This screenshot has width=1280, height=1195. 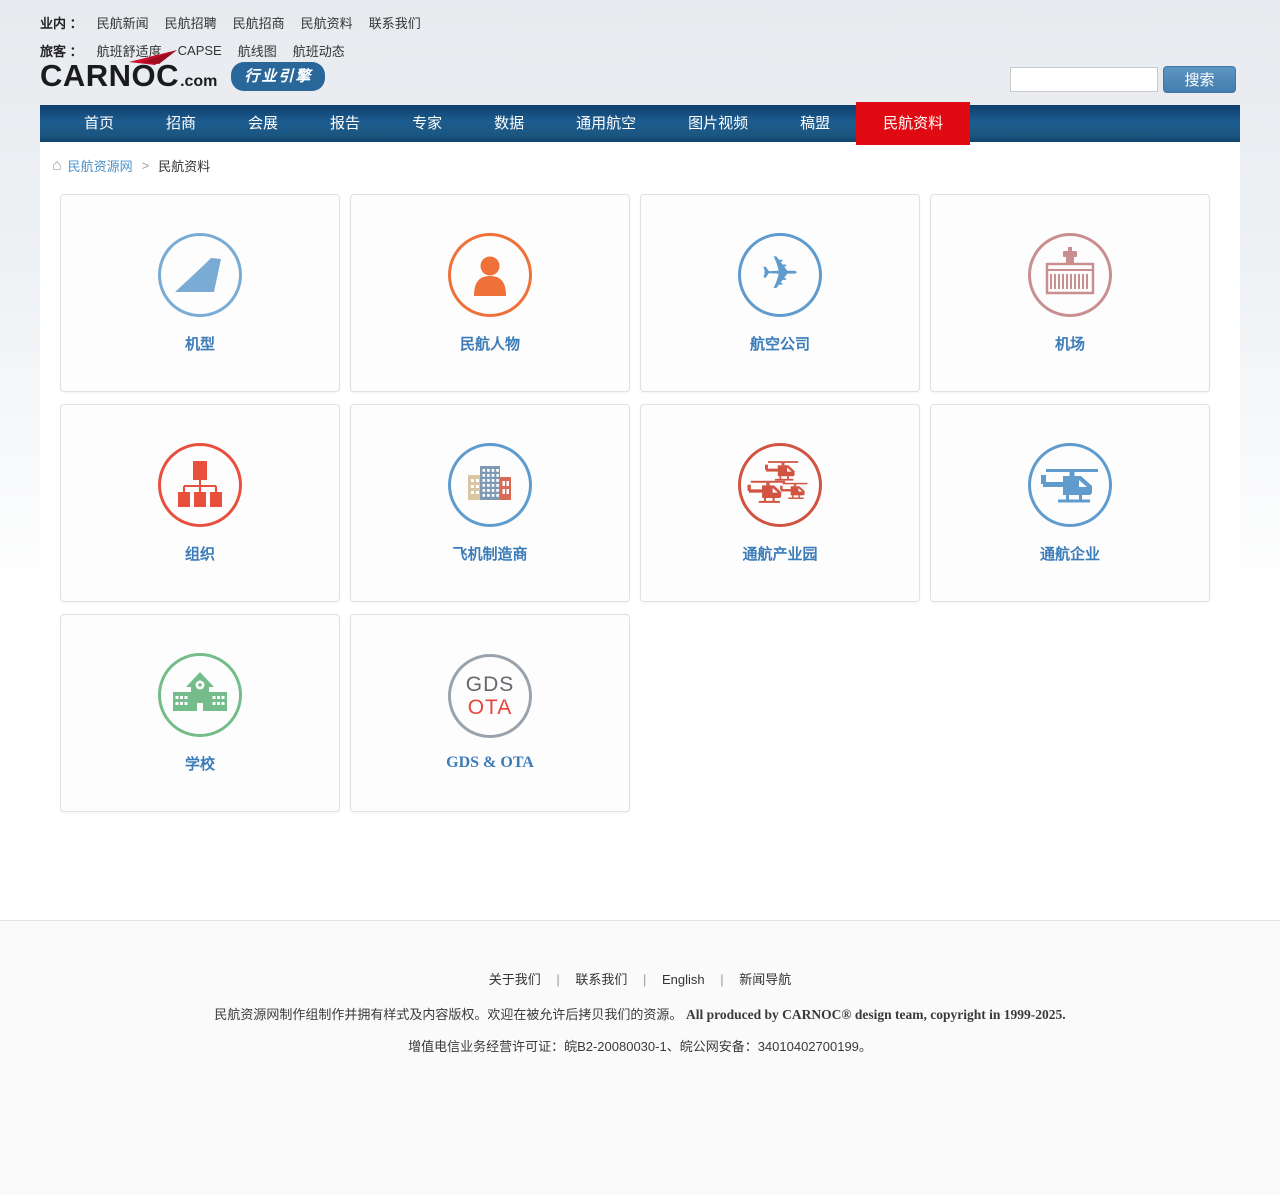 What do you see at coordinates (199, 81) in the screenshot?
I see `logo-suffix: .com` at bounding box center [199, 81].